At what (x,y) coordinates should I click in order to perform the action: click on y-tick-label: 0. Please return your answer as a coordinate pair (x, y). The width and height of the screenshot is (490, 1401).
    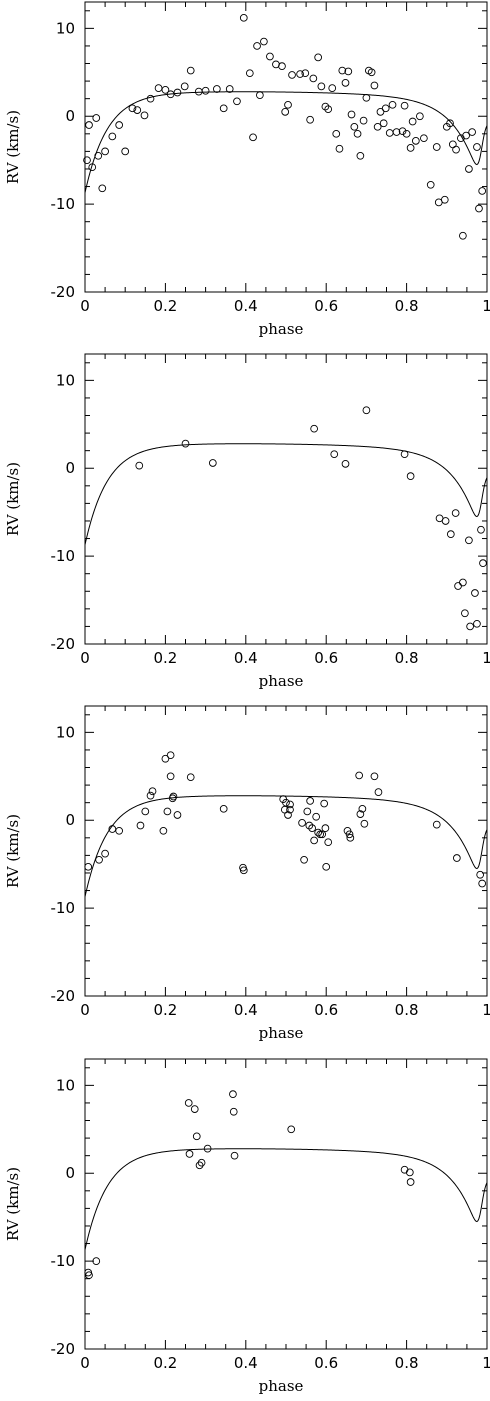
    Looking at the image, I should click on (70, 1173).